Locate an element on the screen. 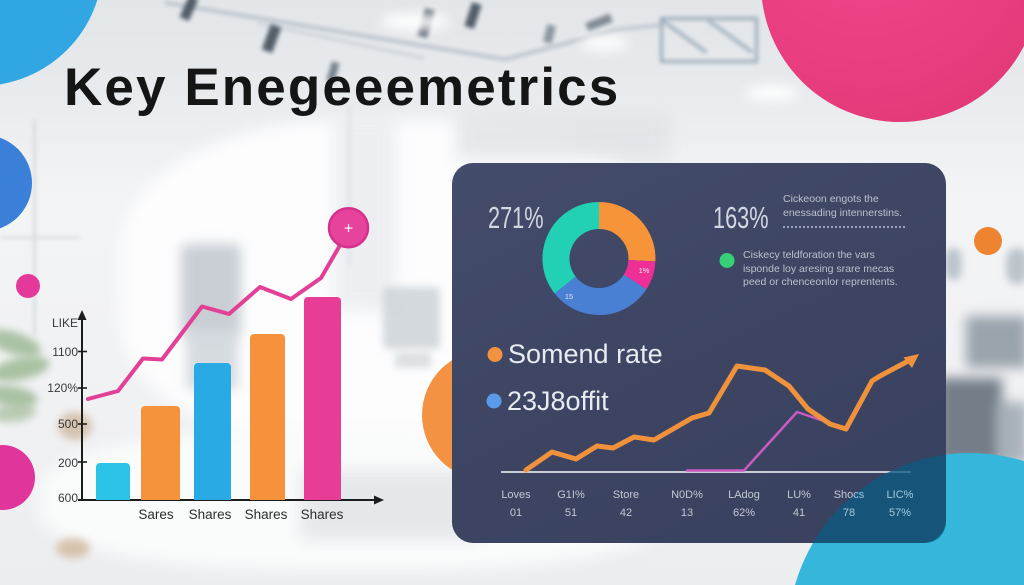 This screenshot has width=1024, height=585. svg-text: LU% is located at coordinates (799, 495).